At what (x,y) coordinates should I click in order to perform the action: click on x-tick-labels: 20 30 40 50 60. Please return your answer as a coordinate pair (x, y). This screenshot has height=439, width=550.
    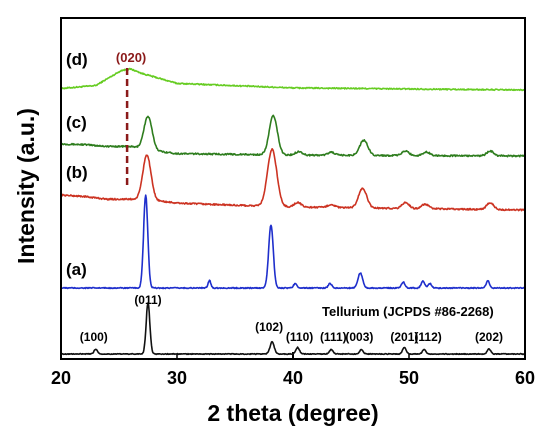
    Looking at the image, I should click on (293, 378).